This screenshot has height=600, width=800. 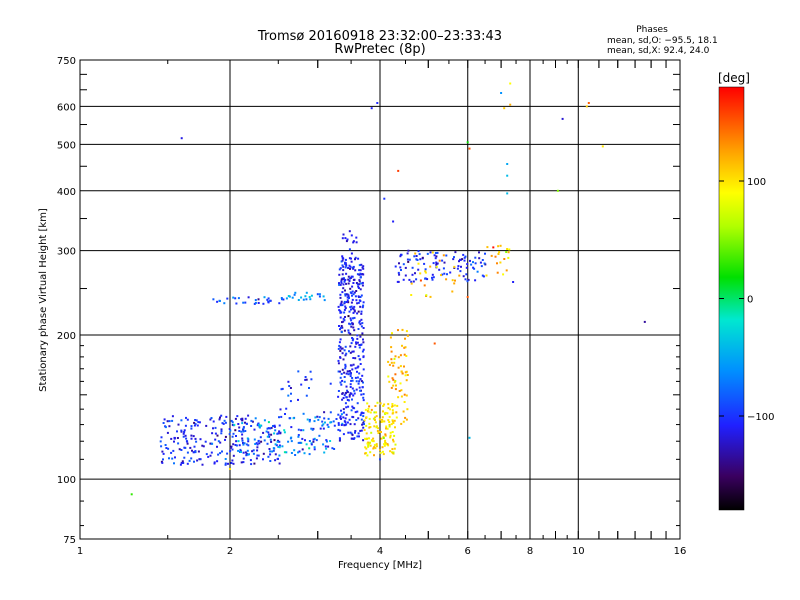 What do you see at coordinates (66, 145) in the screenshot?
I see `y-tick-label: 500` at bounding box center [66, 145].